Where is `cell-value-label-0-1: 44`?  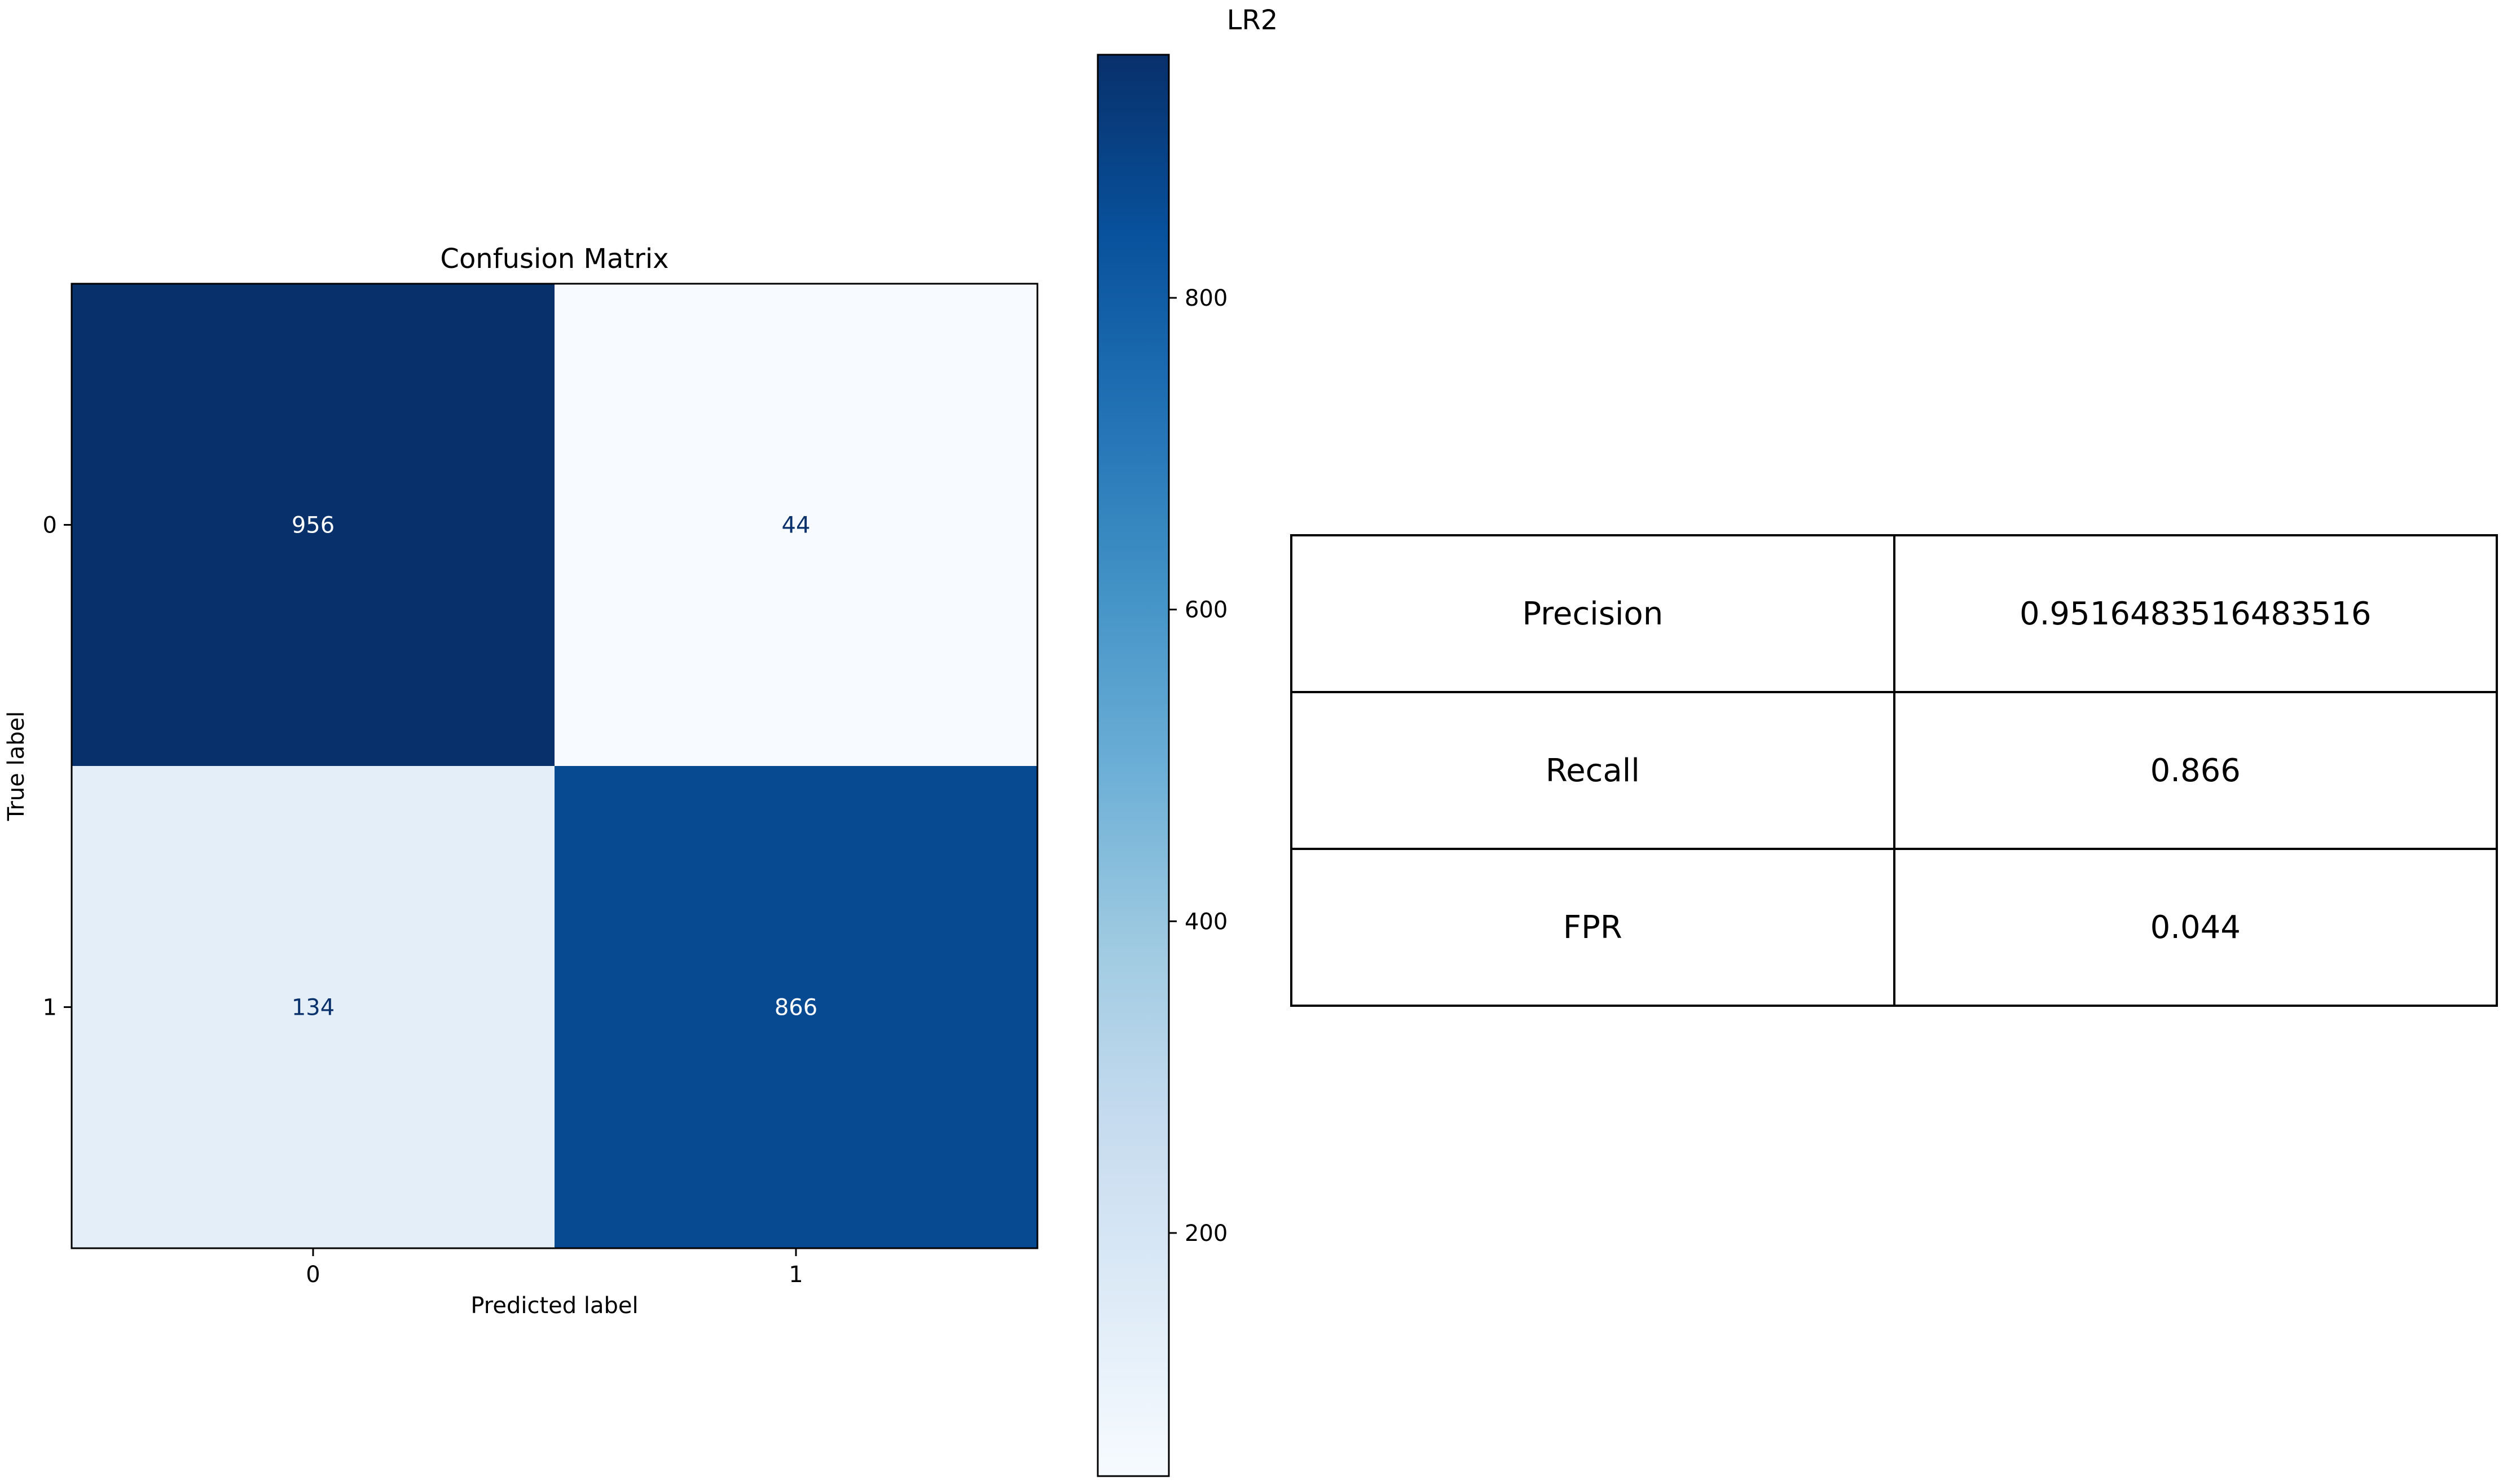 cell-value-label-0-1: 44 is located at coordinates (796, 526).